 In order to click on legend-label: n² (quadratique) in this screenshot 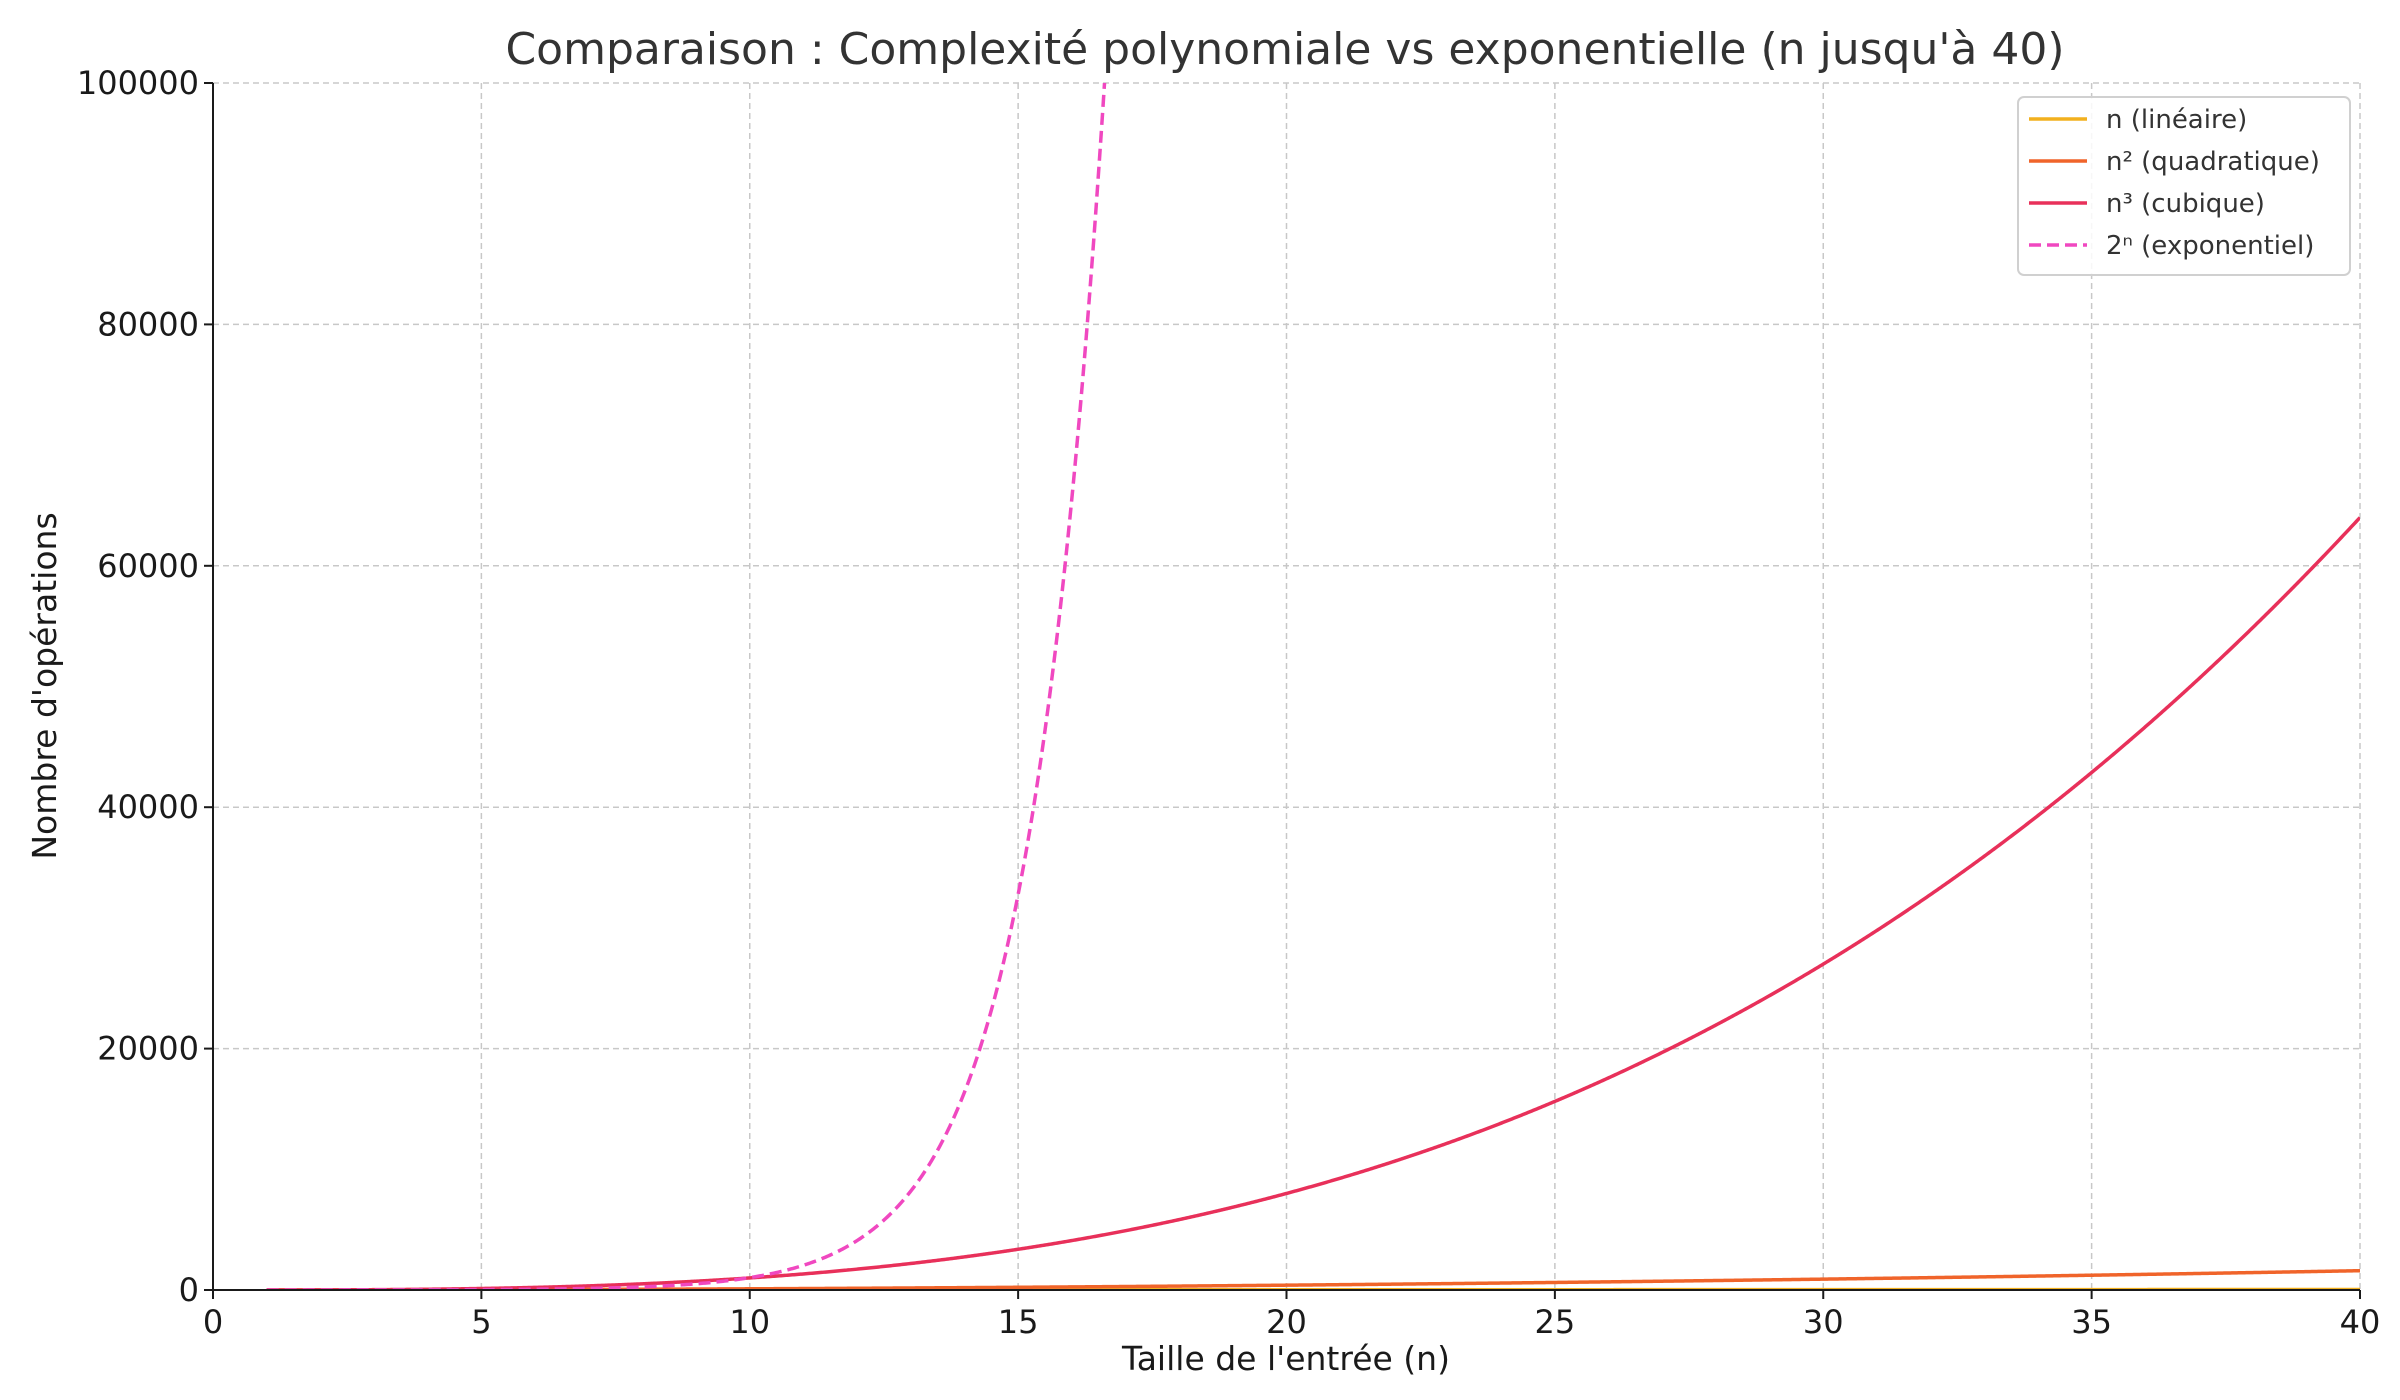, I will do `click(2213, 162)`.